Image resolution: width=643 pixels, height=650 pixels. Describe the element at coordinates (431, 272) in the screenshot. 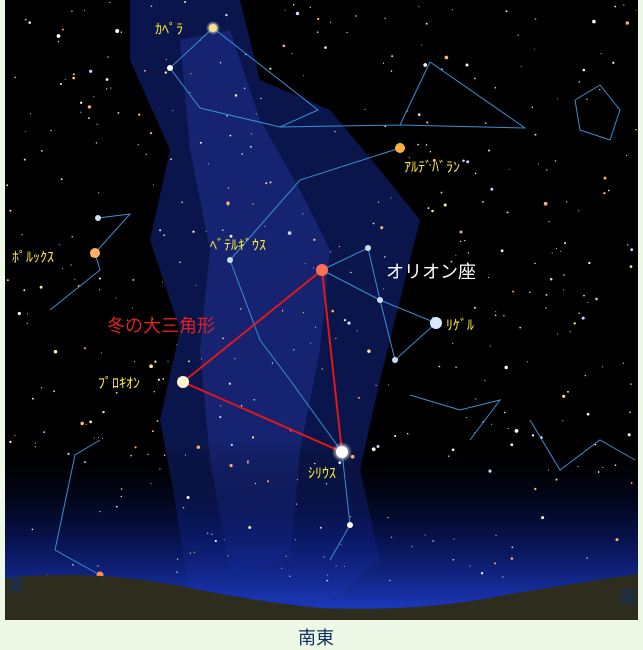

I see `orion-label: オリオン座` at that location.